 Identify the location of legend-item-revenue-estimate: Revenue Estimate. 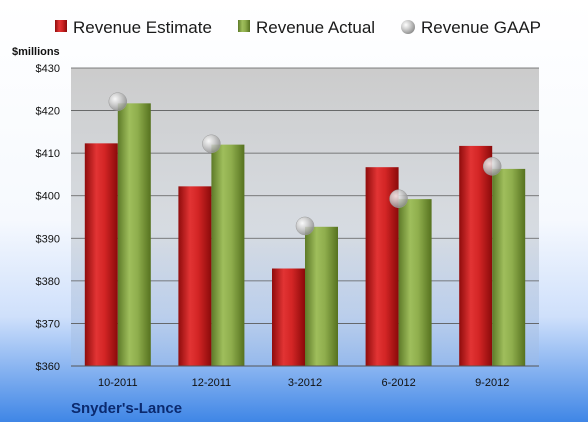
(133, 27).